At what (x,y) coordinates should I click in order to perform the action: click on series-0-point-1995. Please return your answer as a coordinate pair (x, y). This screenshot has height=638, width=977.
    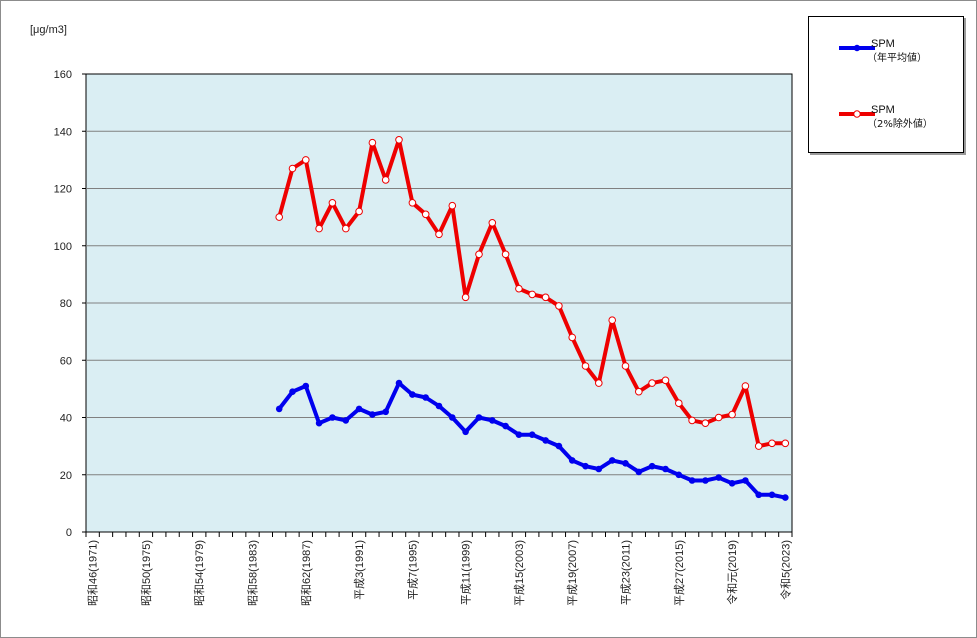
    Looking at the image, I should click on (412, 394).